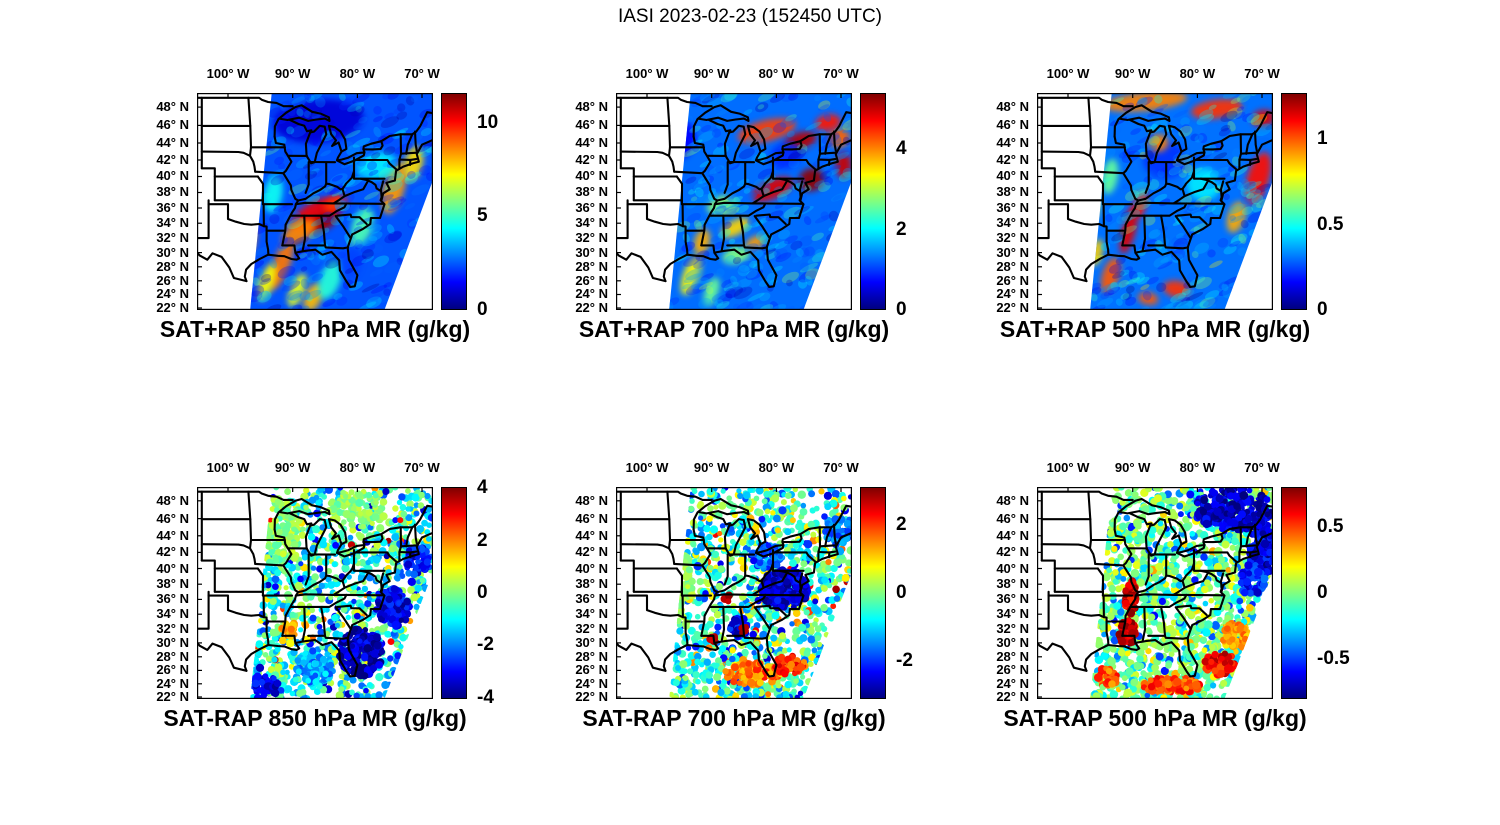 The height and width of the screenshot is (825, 1500). What do you see at coordinates (485, 645) in the screenshot?
I see `colorbar-tick-label: -2` at bounding box center [485, 645].